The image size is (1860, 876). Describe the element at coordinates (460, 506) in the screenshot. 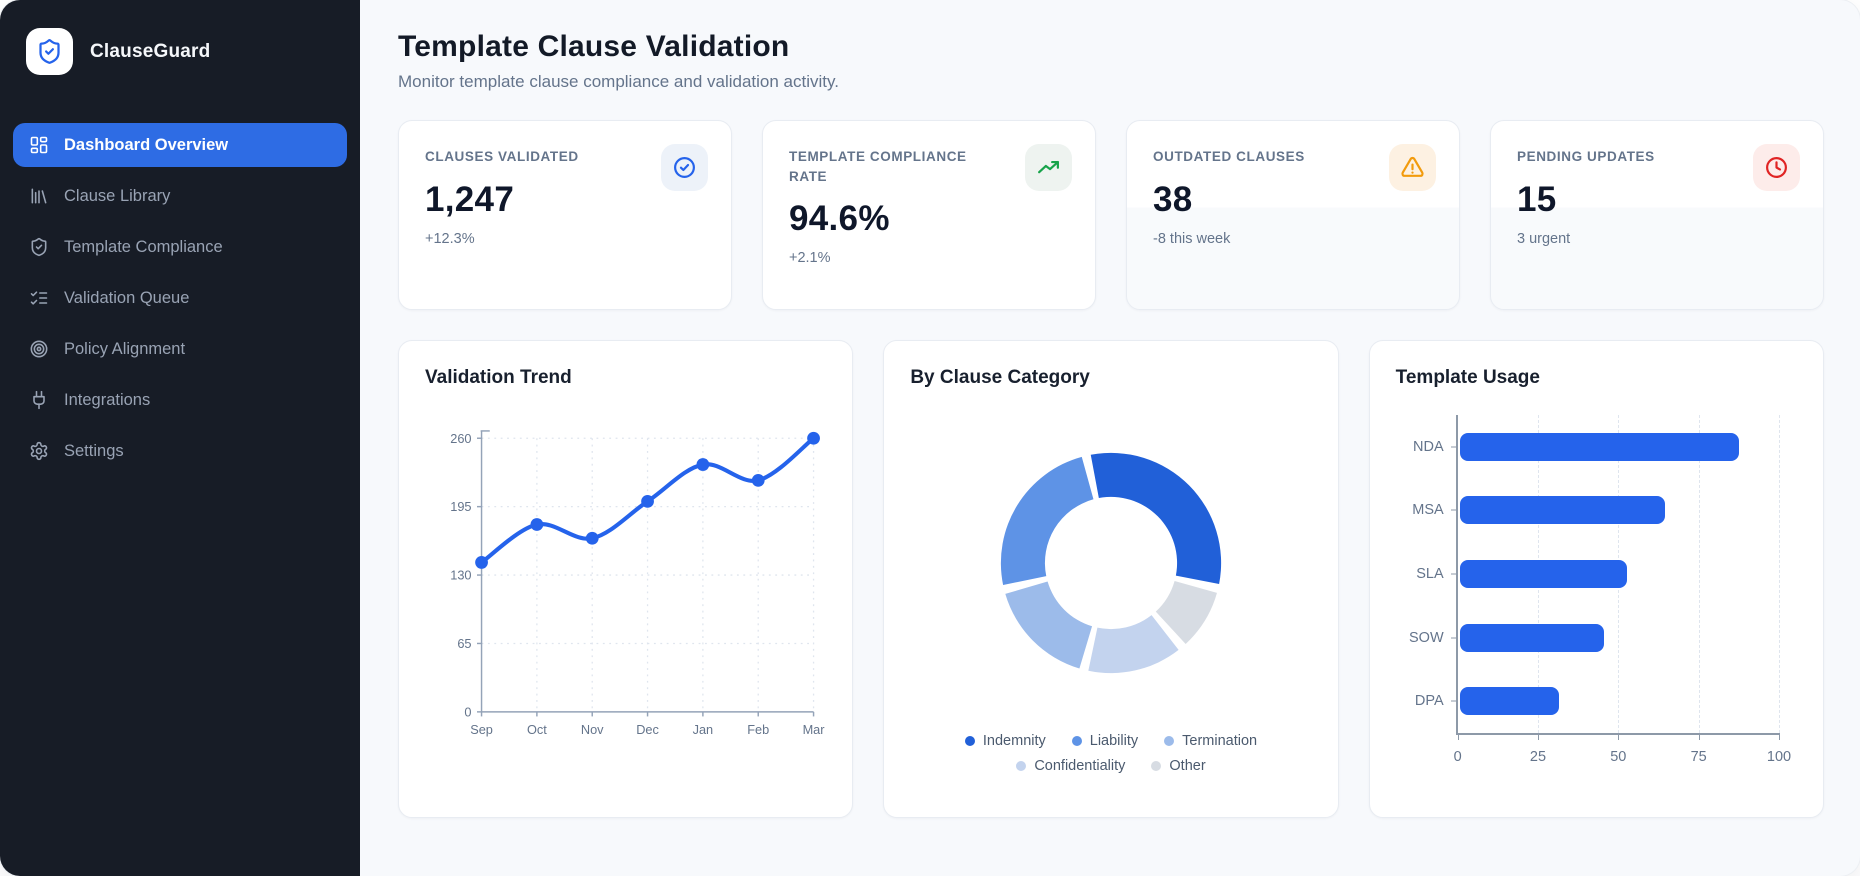

I see `y-tick-label: 195` at that location.